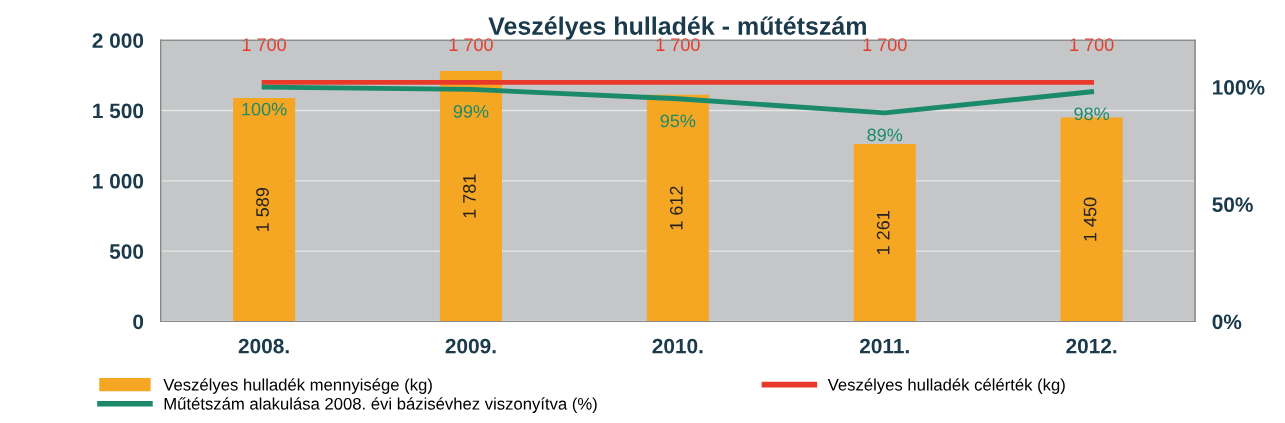 The image size is (1285, 423). I want to click on x-tick-label: 2010., so click(677, 346).